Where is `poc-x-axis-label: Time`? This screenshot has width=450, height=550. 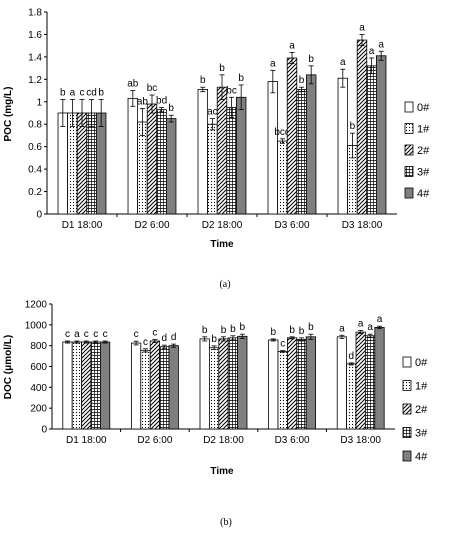
poc-x-axis-label: Time is located at coordinates (222, 244).